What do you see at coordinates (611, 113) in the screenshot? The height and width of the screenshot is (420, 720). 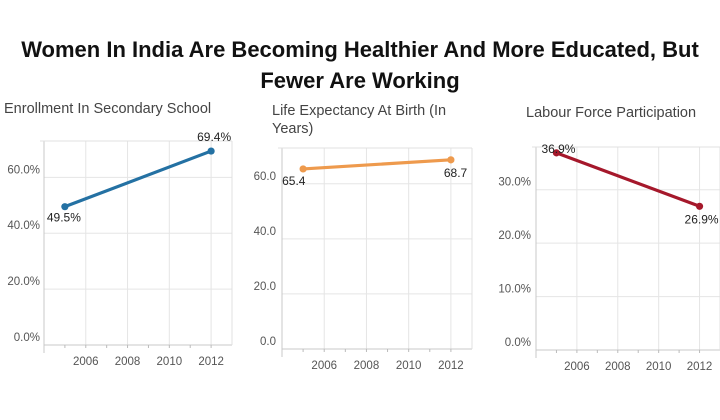 I see `panel-title-labour-force: Labour Force Participation` at bounding box center [611, 113].